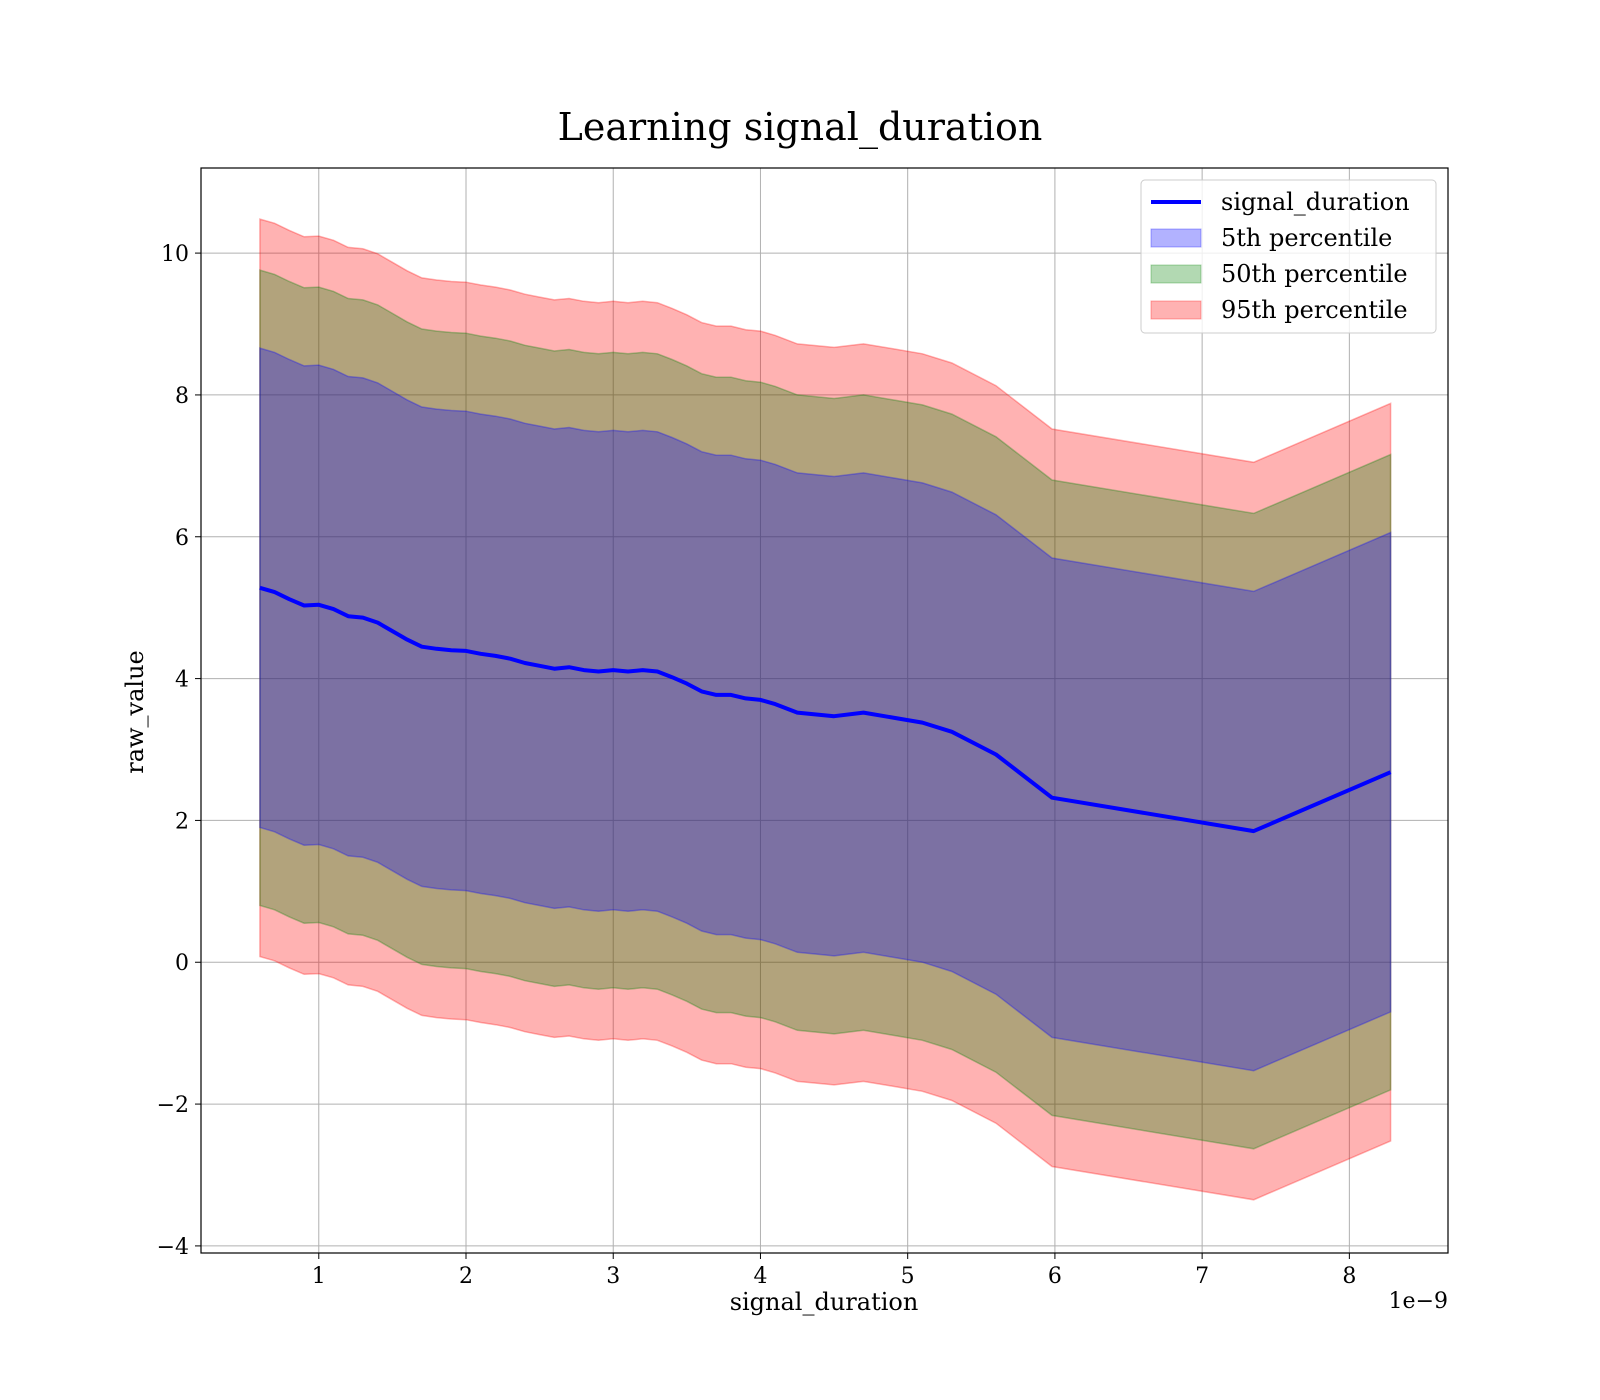 The width and height of the screenshot is (1600, 1400). I want to click on legend-label: 95th percentile, so click(1314, 310).